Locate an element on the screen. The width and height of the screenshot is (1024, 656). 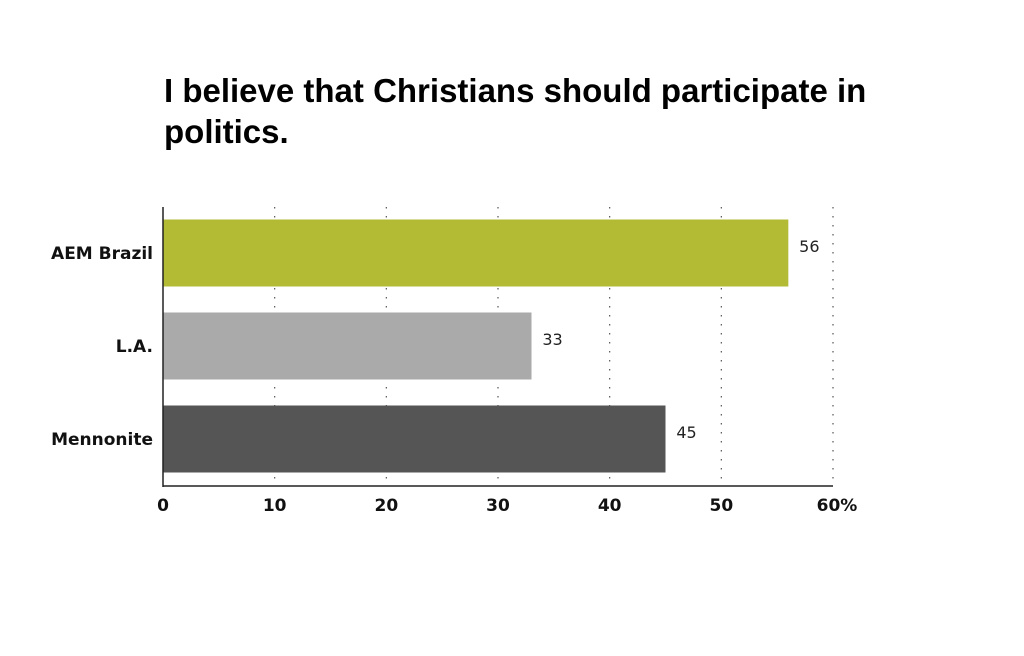
data-label: 45 is located at coordinates (686, 432).